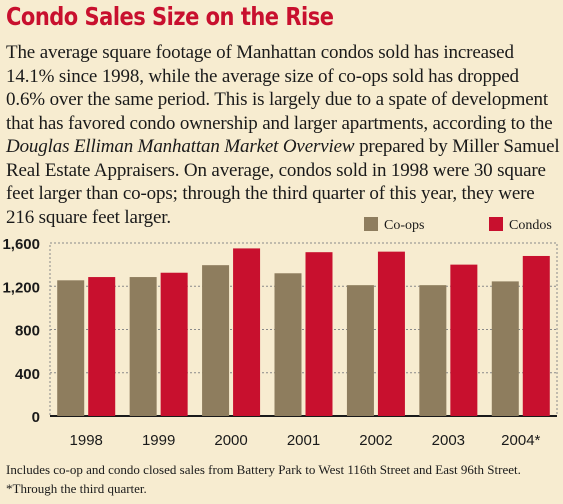 The image size is (563, 504). Describe the element at coordinates (536, 335) in the screenshot. I see `bar-condos-2004` at that location.